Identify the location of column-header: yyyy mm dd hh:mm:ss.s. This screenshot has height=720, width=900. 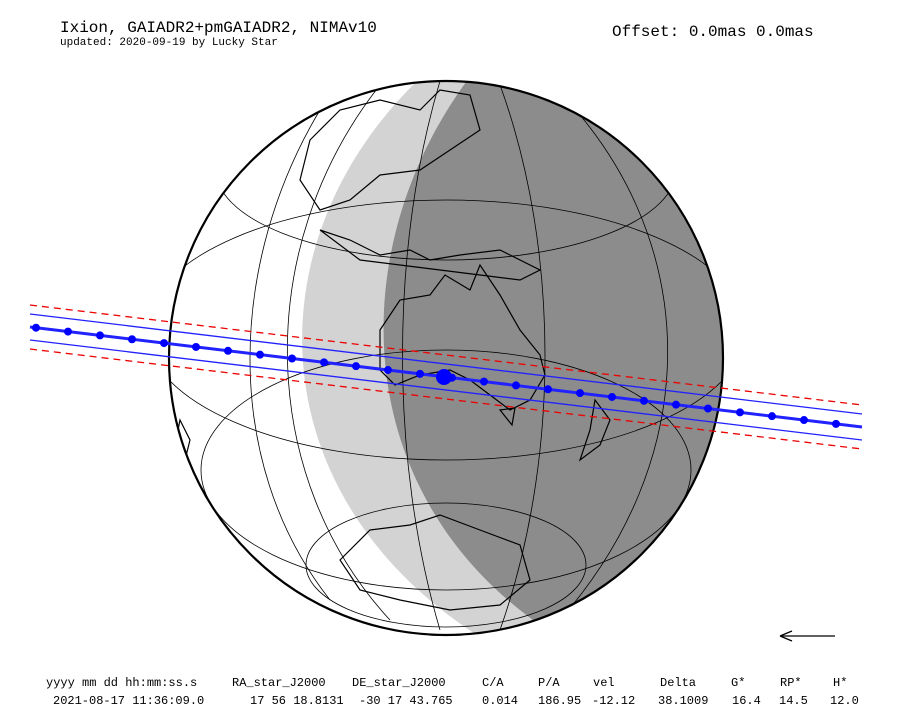
(121, 683).